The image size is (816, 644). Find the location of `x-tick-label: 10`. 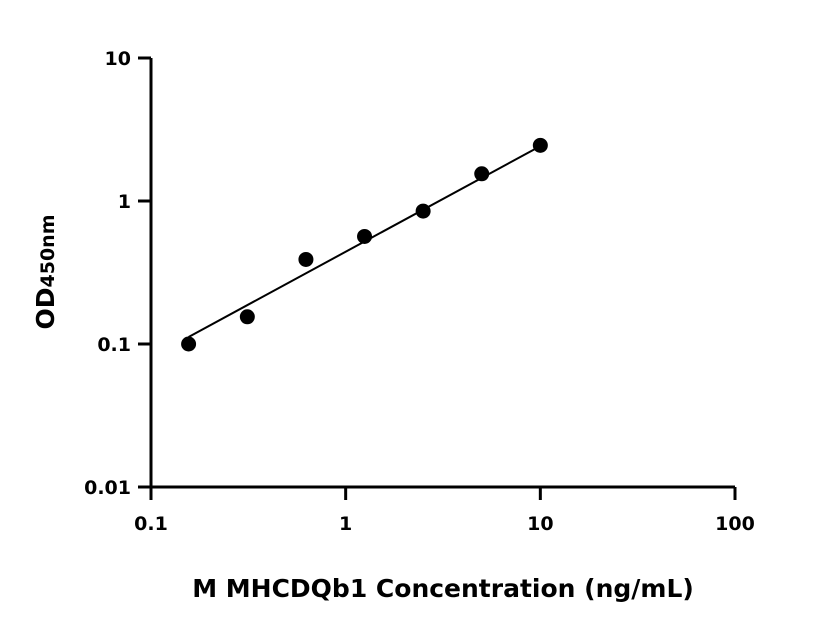

x-tick-label: 10 is located at coordinates (540, 524).